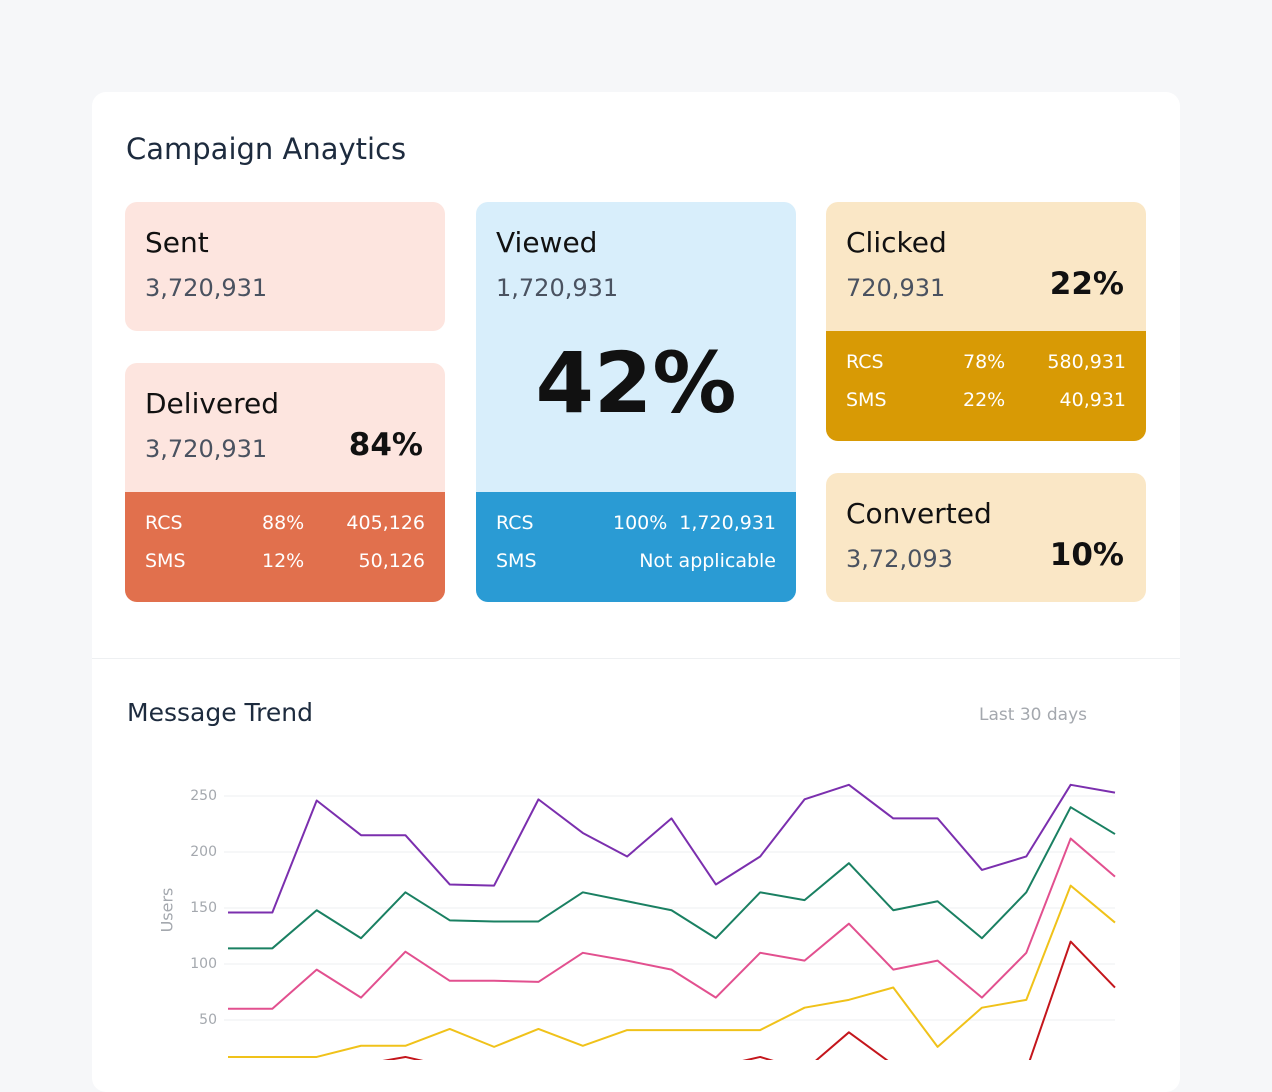 The image size is (1272, 1092). I want to click on row: SMS 12% 50,126, so click(285, 565).